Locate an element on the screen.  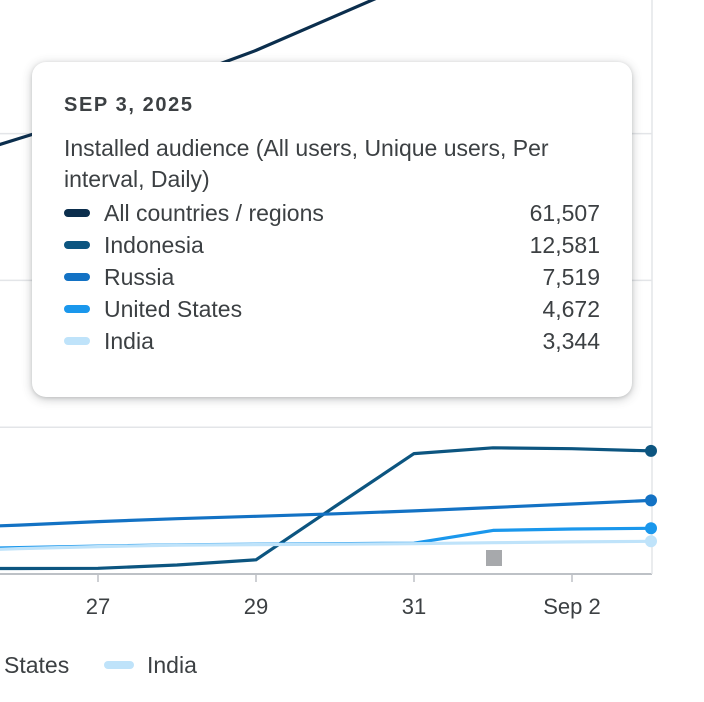
scroll-indicator is located at coordinates (494, 558).